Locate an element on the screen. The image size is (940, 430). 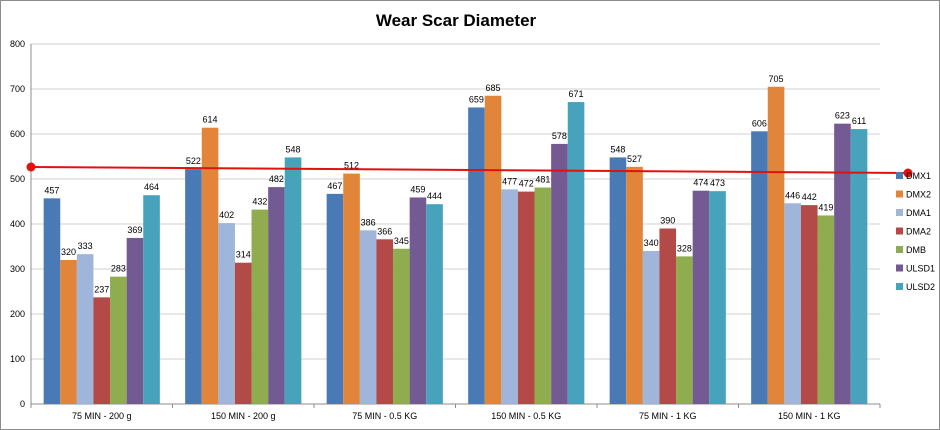
x-tick-label: 75 MIN - 200 g is located at coordinates (102, 416).